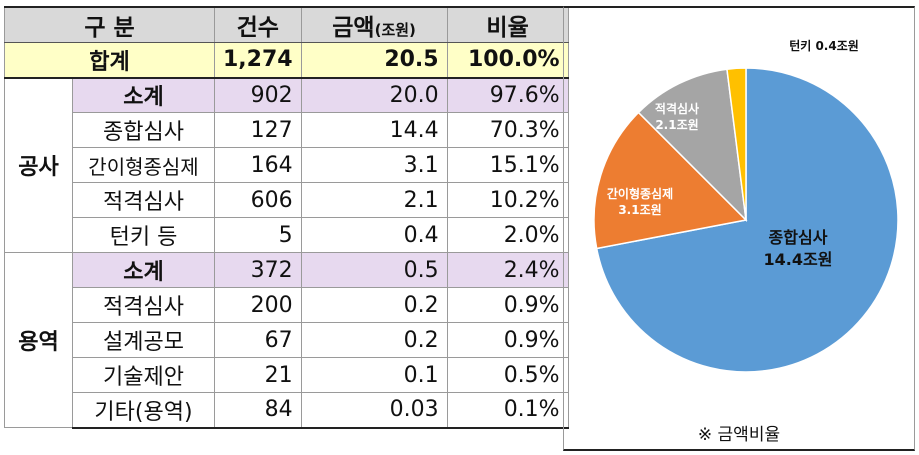 The image size is (919, 455). I want to click on row-amount: 14.4, so click(374, 130).